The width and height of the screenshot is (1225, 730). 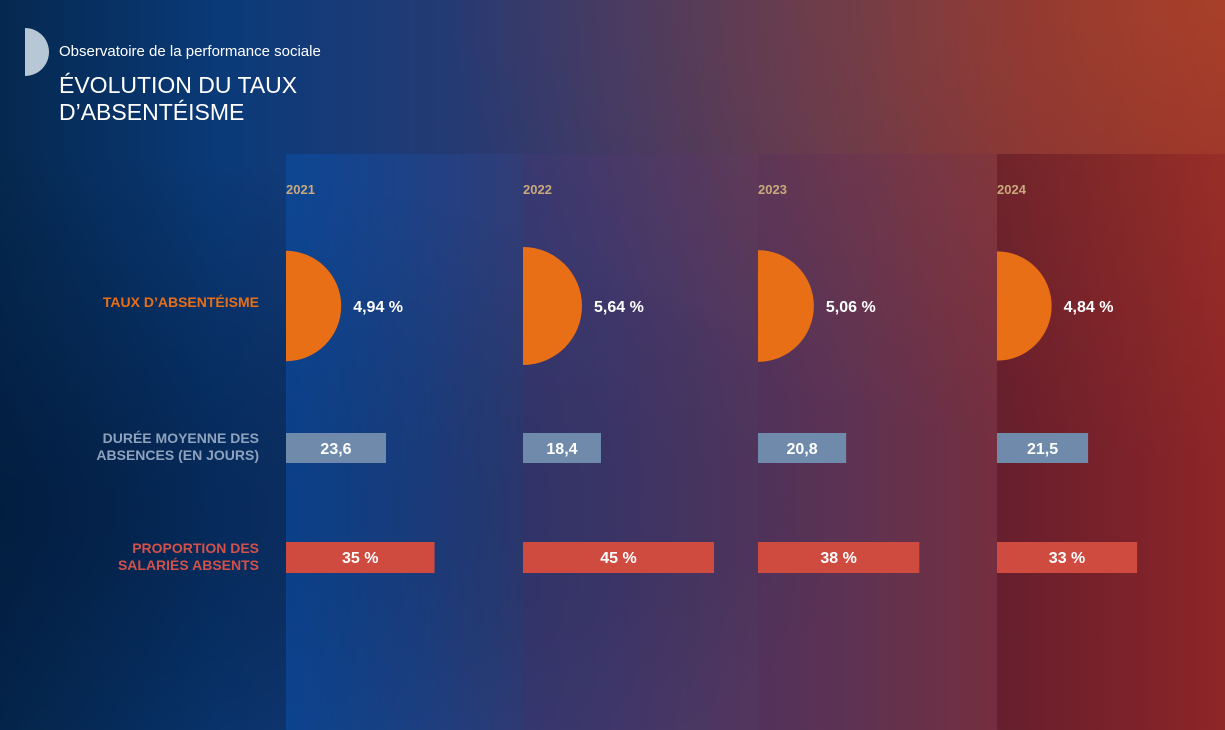 What do you see at coordinates (772, 189) in the screenshot?
I see `year-label-2023: 2023` at bounding box center [772, 189].